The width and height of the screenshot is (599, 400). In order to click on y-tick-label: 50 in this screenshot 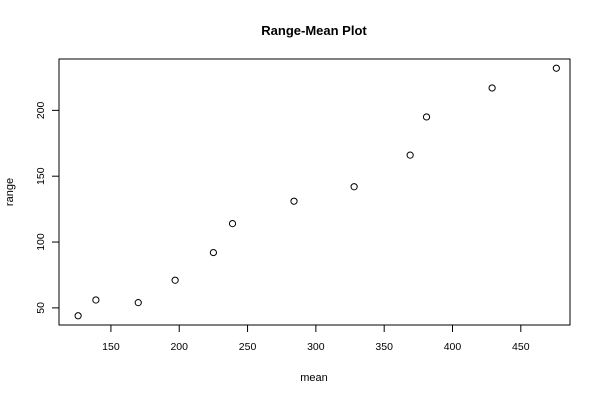, I will do `click(41, 308)`.